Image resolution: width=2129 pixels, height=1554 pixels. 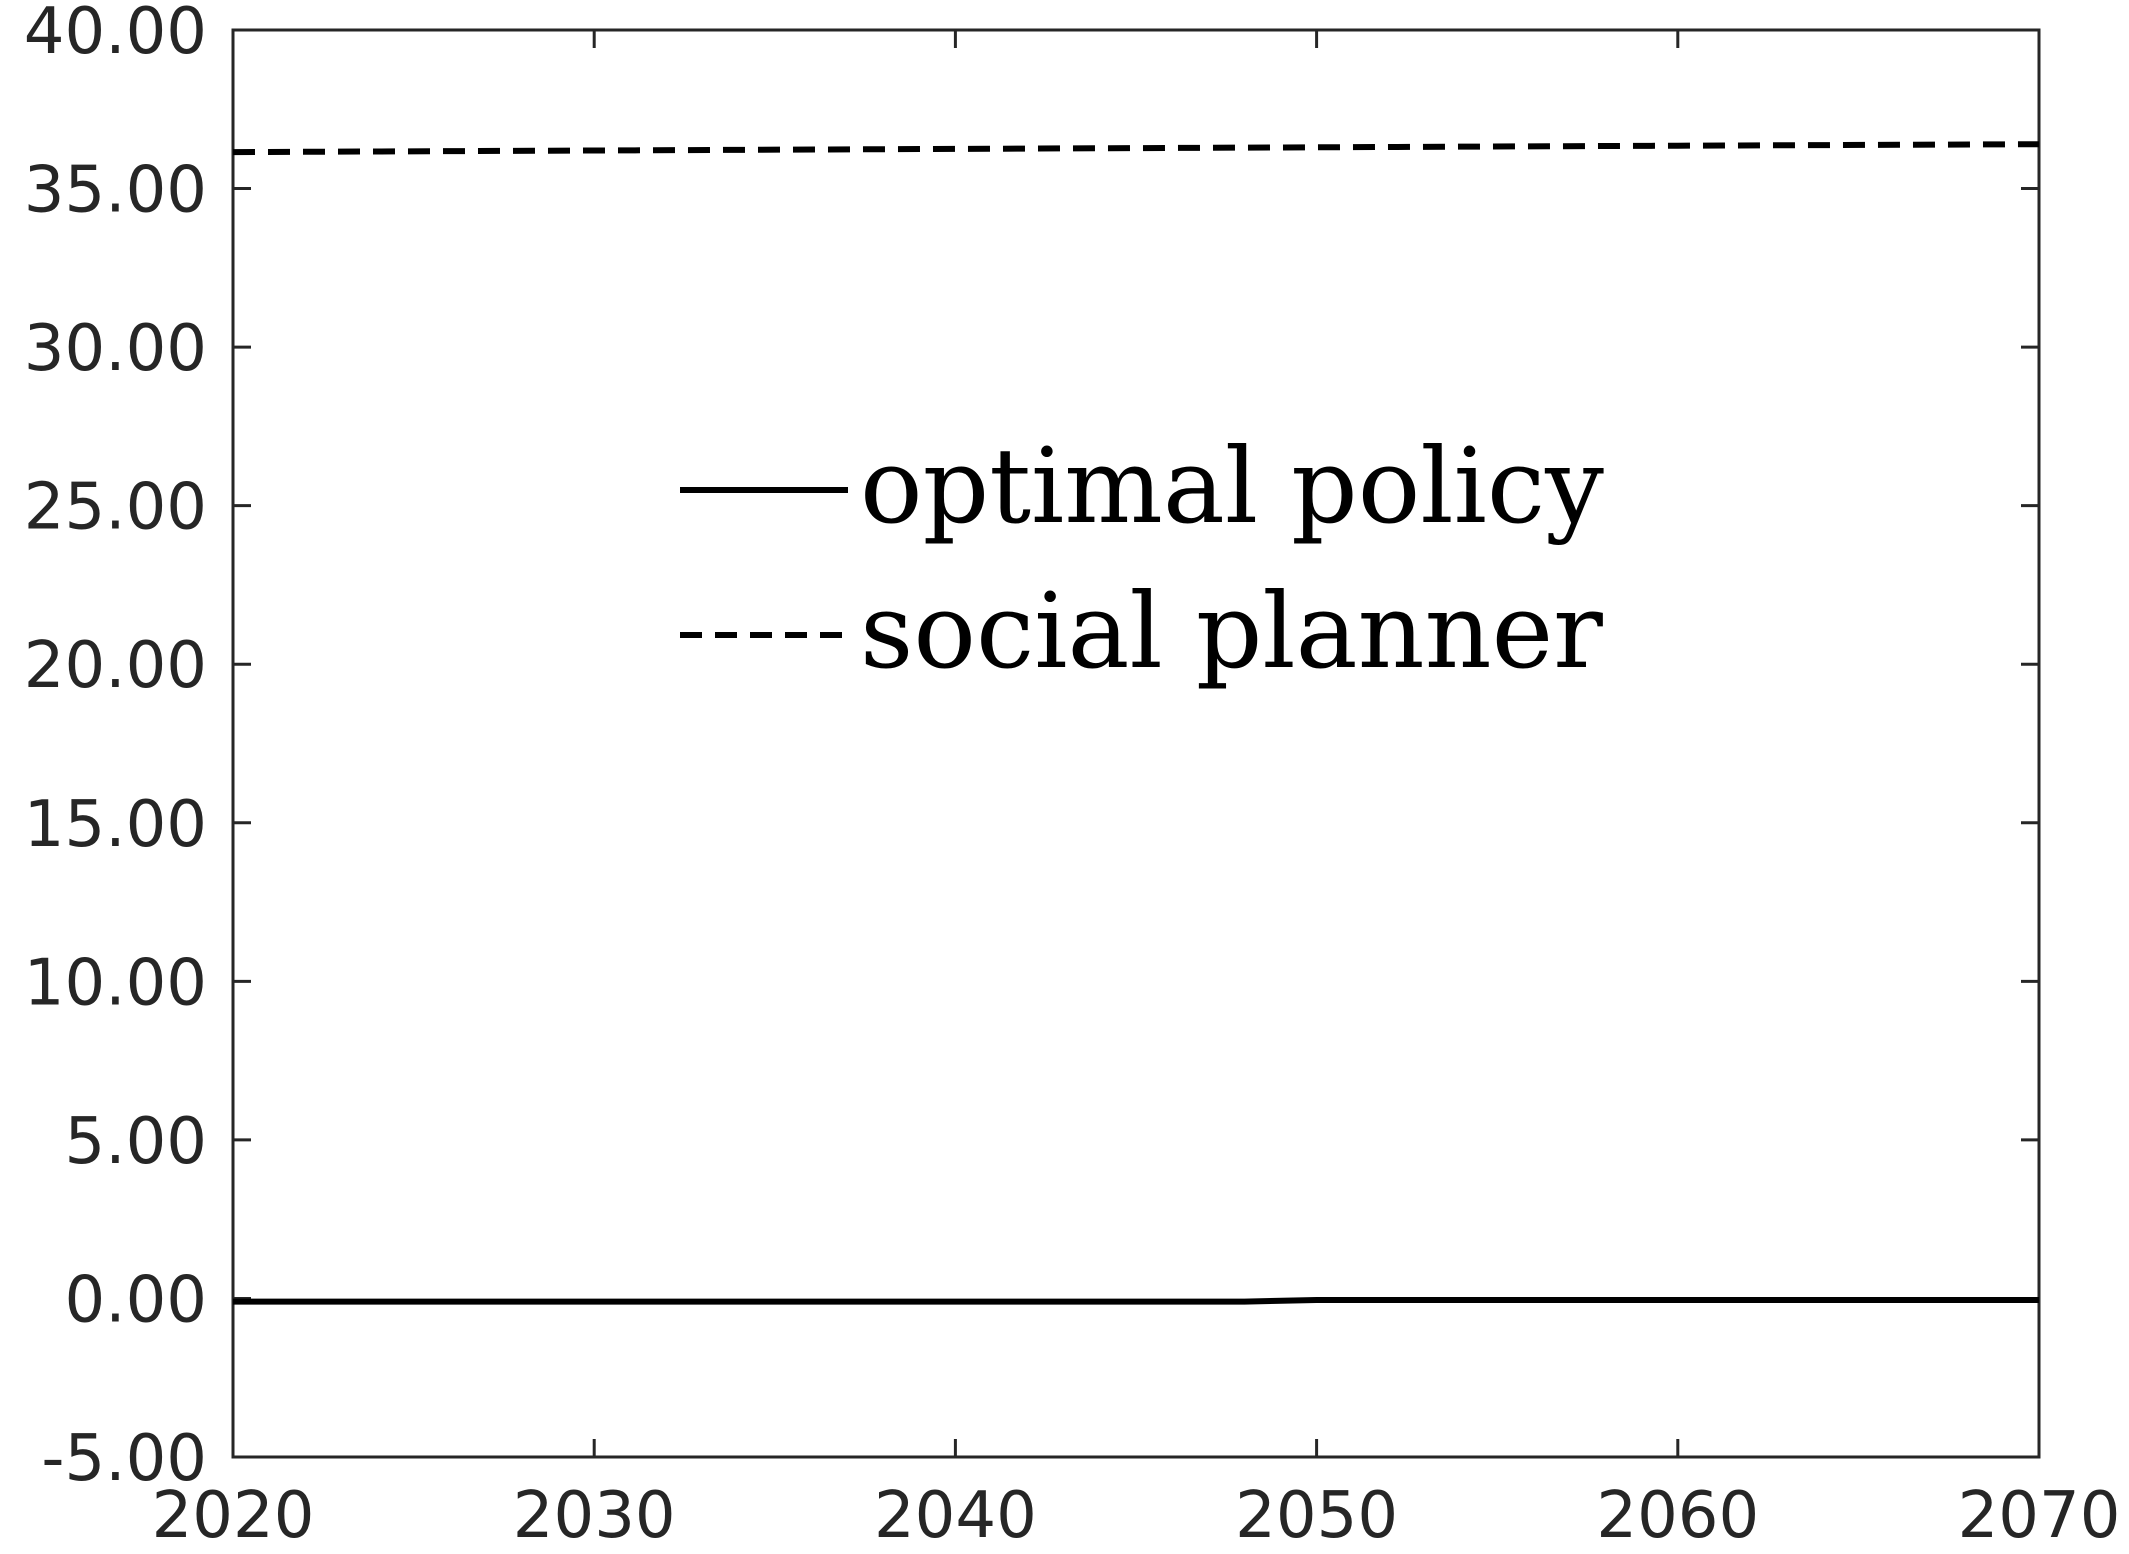 I want to click on y-tick-label: 10.00, so click(x=115, y=983).